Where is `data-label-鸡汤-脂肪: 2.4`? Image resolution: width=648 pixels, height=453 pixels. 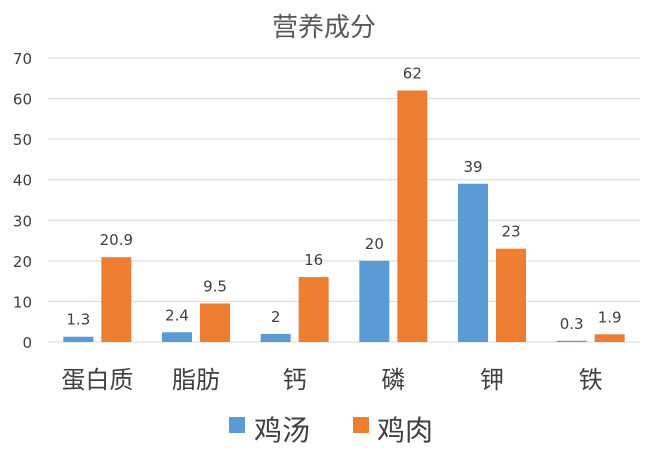 data-label-鸡汤-脂肪: 2.4 is located at coordinates (177, 315).